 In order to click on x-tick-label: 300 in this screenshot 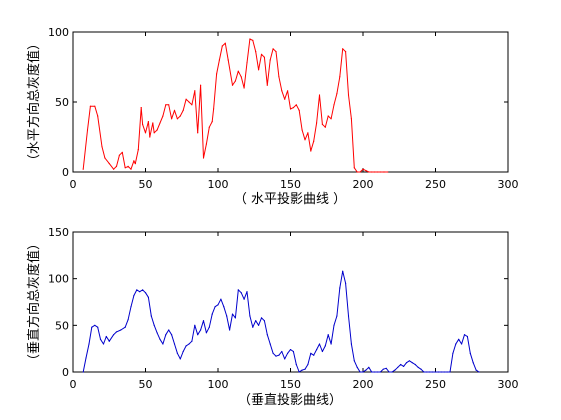, I will do `click(508, 384)`.